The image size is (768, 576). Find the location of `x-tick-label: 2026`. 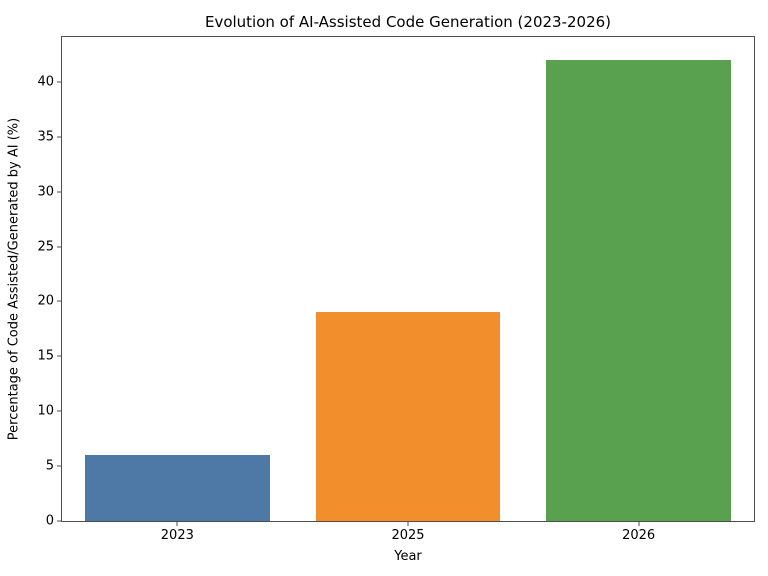

x-tick-label: 2026 is located at coordinates (639, 535).